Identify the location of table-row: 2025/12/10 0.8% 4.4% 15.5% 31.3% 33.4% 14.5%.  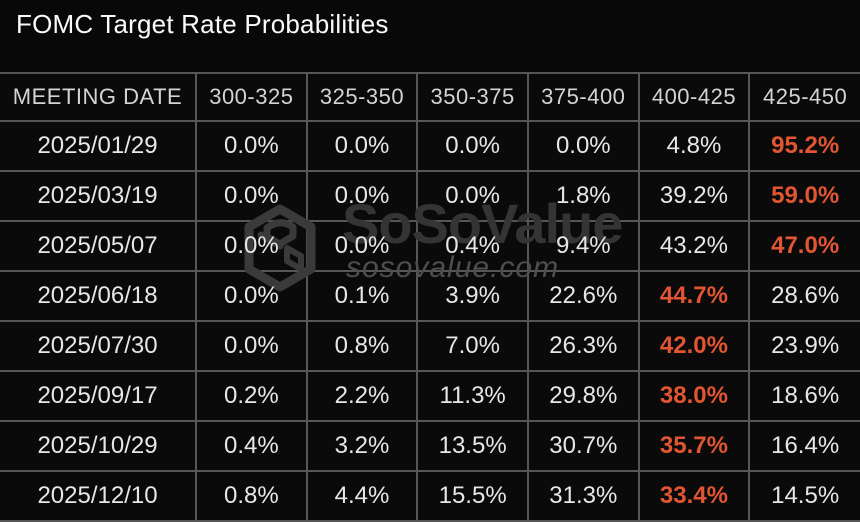
(430, 496).